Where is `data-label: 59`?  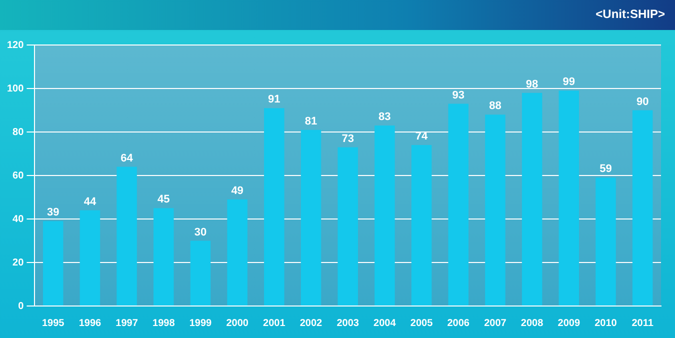
data-label: 59 is located at coordinates (606, 169).